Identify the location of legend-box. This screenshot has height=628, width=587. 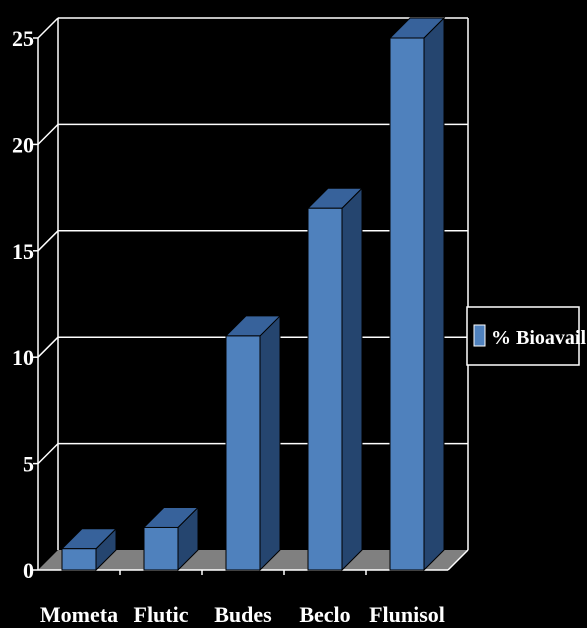
(523, 336).